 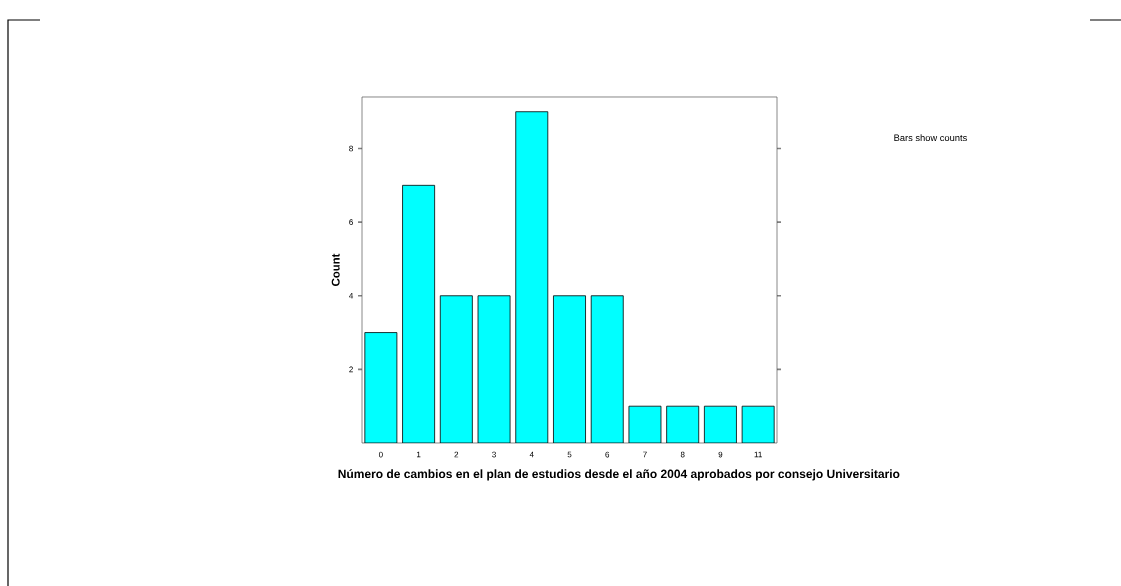 What do you see at coordinates (494, 454) in the screenshot?
I see `x-tick-label: 3` at bounding box center [494, 454].